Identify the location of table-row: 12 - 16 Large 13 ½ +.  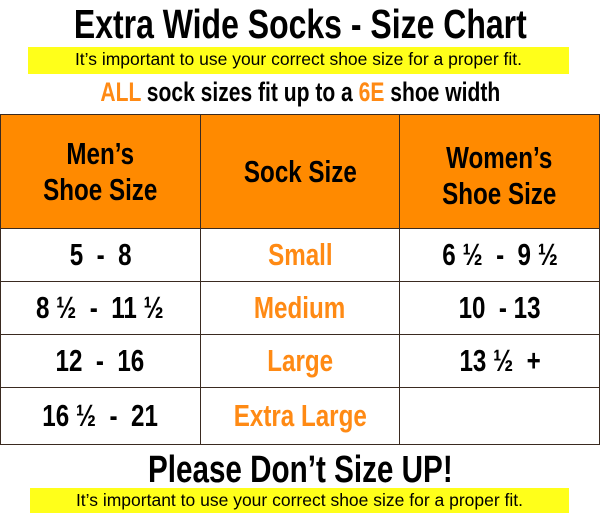
(300, 361).